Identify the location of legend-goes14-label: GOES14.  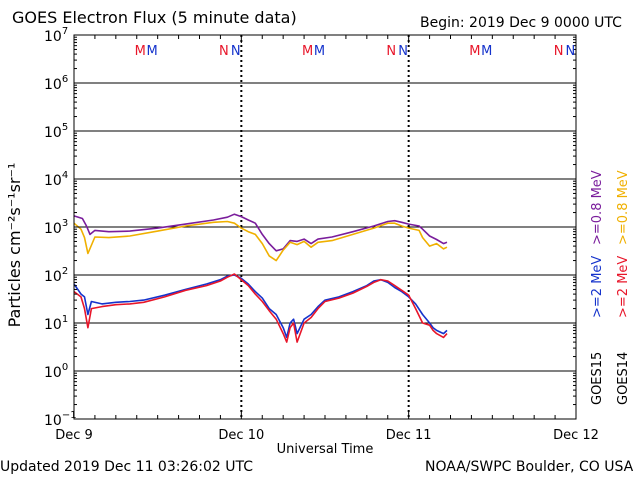
(623, 378).